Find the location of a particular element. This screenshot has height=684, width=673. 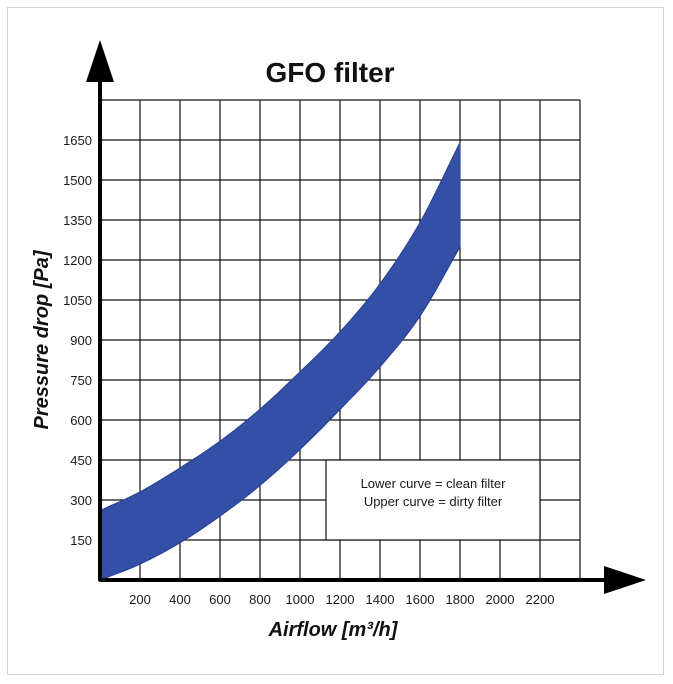

chart-title: GFO filter is located at coordinates (329, 72).